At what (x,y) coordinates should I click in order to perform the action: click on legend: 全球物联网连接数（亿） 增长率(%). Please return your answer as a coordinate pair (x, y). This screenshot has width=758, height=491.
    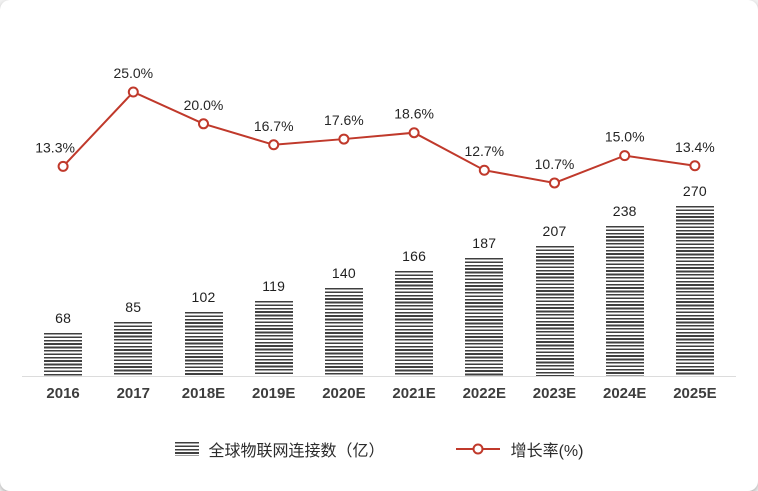
    Looking at the image, I should click on (379, 449).